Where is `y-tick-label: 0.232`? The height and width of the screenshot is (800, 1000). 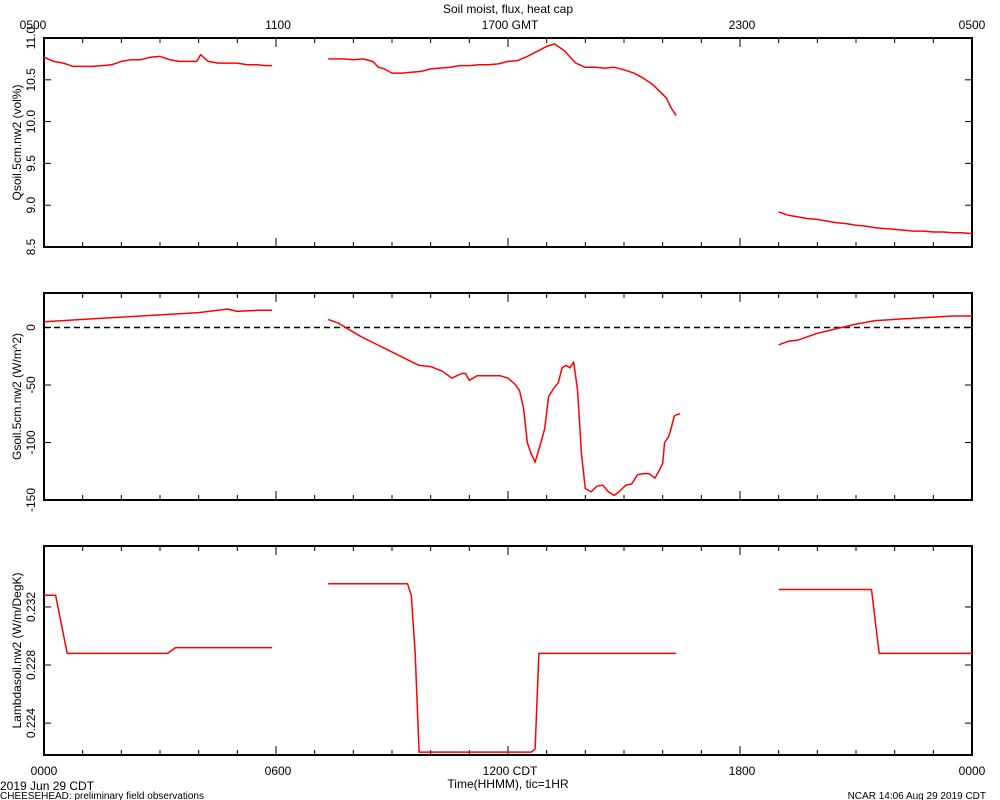
y-tick-label: 0.232 is located at coordinates (31, 607).